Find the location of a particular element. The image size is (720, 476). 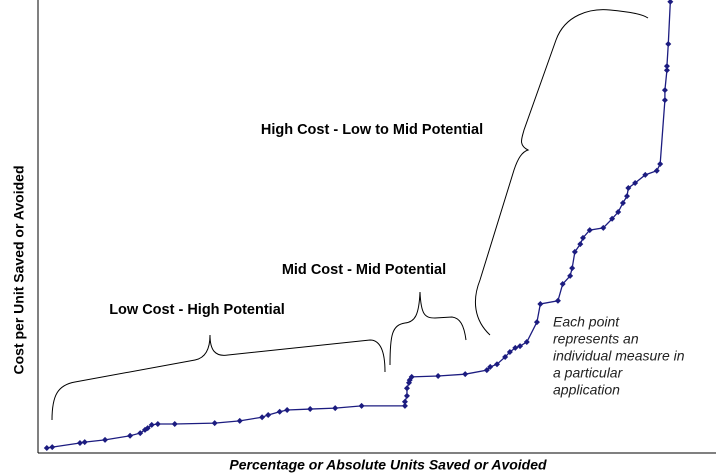

note-line: application is located at coordinates (586, 390).